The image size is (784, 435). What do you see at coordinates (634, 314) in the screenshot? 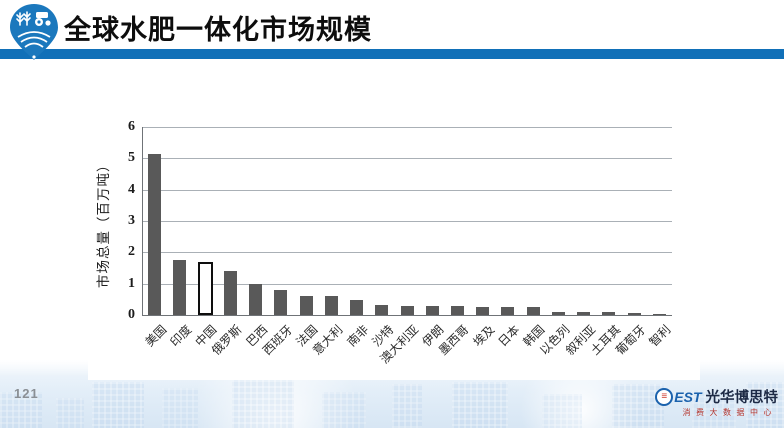
I see `bar-葡萄牙` at bounding box center [634, 314].